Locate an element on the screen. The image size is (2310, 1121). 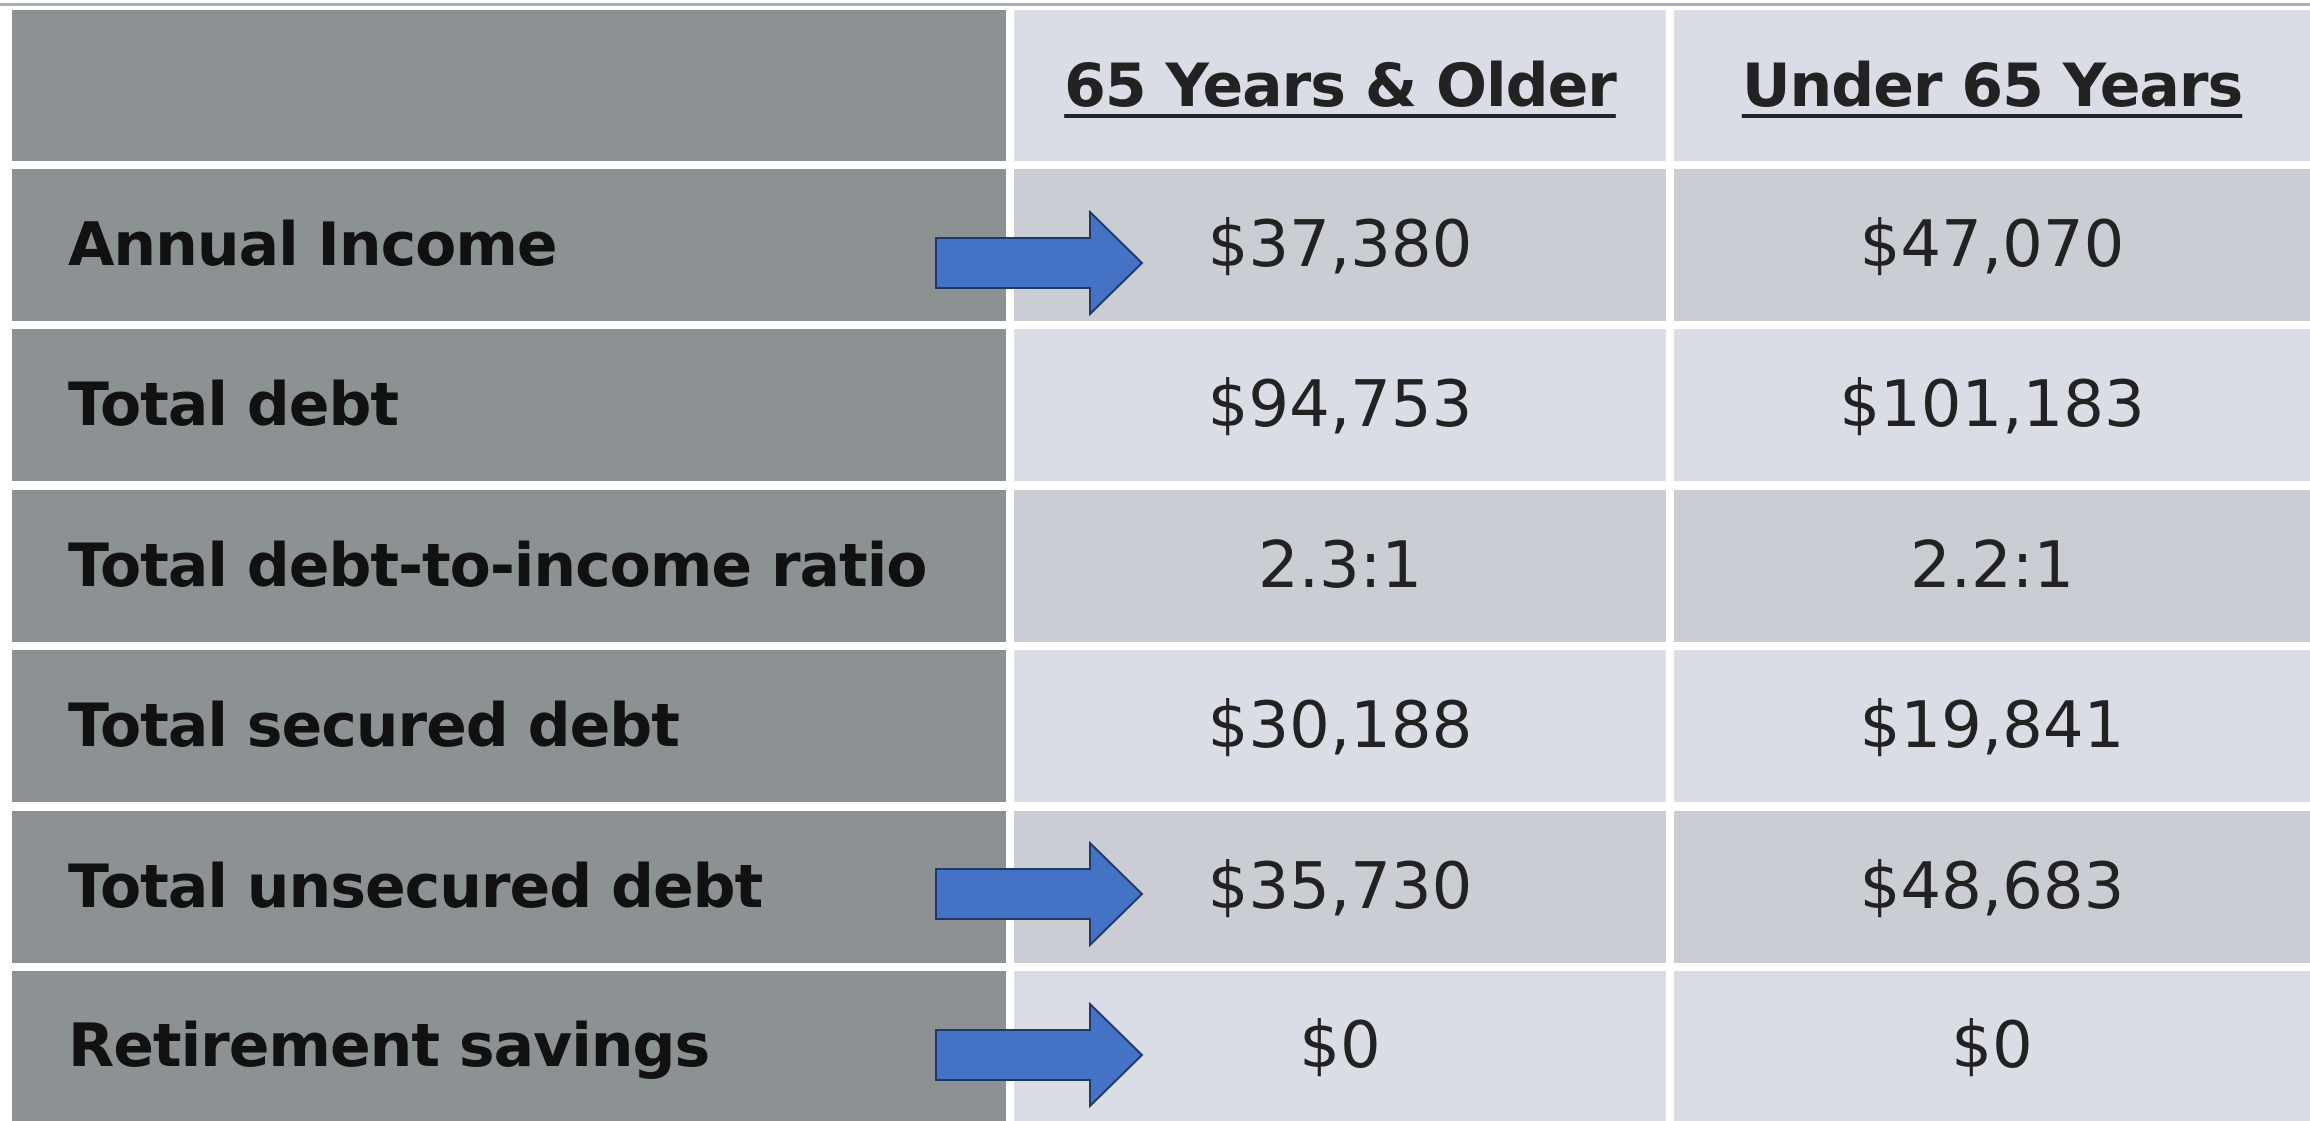
cell-value: $0 is located at coordinates (1992, 1046).